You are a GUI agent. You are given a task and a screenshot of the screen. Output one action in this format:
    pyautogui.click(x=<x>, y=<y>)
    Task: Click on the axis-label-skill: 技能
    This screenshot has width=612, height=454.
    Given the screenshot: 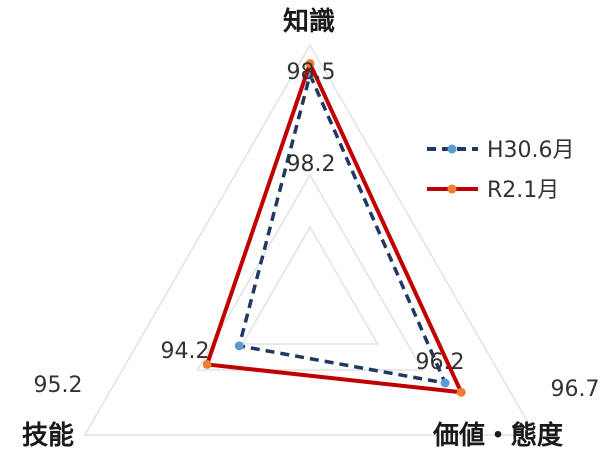 What is the action you would take?
    pyautogui.click(x=48, y=435)
    